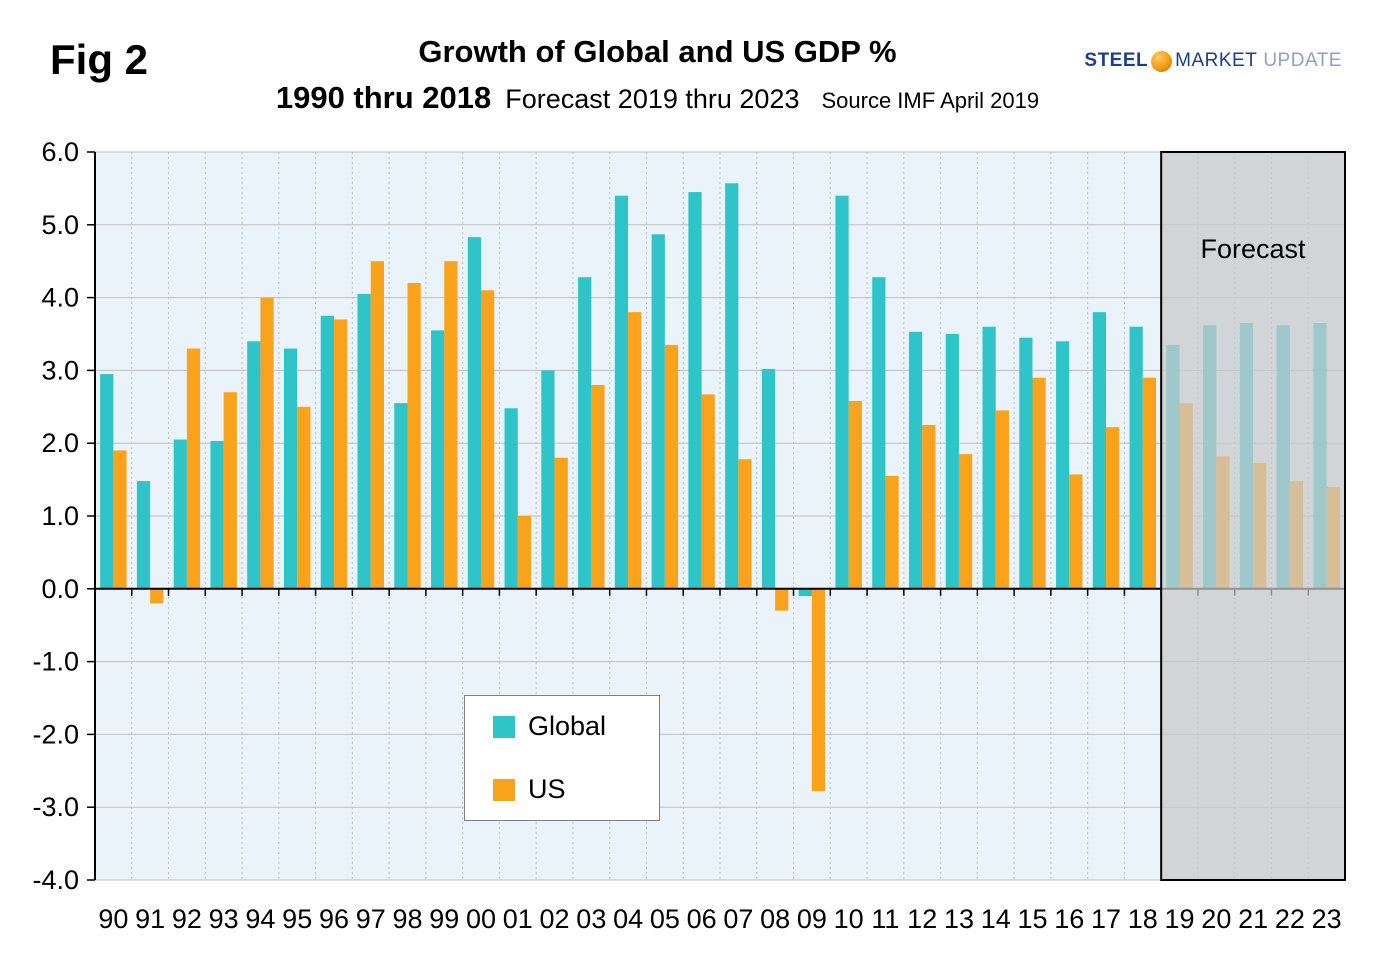 The image size is (1384, 971). I want to click on x-axis-label: 15, so click(1032, 919).